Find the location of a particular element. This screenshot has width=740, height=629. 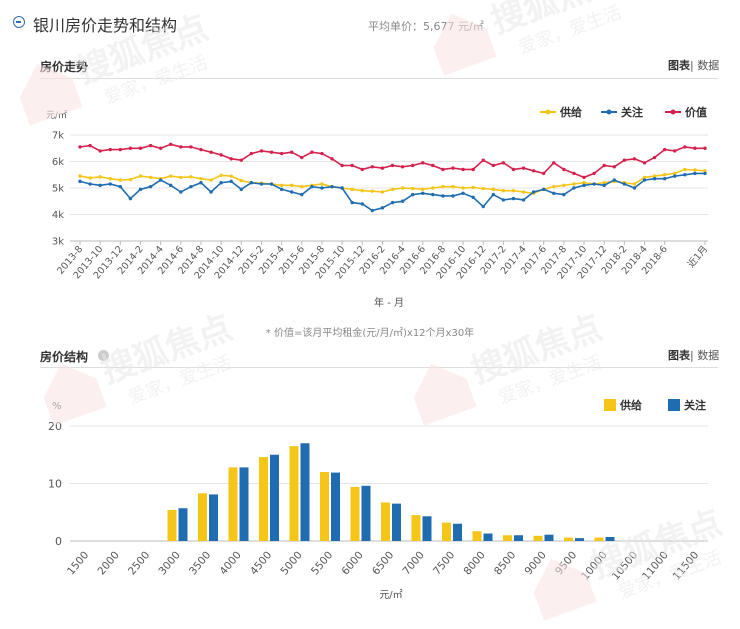

structure-chart-tab: 图表 is located at coordinates (679, 355).